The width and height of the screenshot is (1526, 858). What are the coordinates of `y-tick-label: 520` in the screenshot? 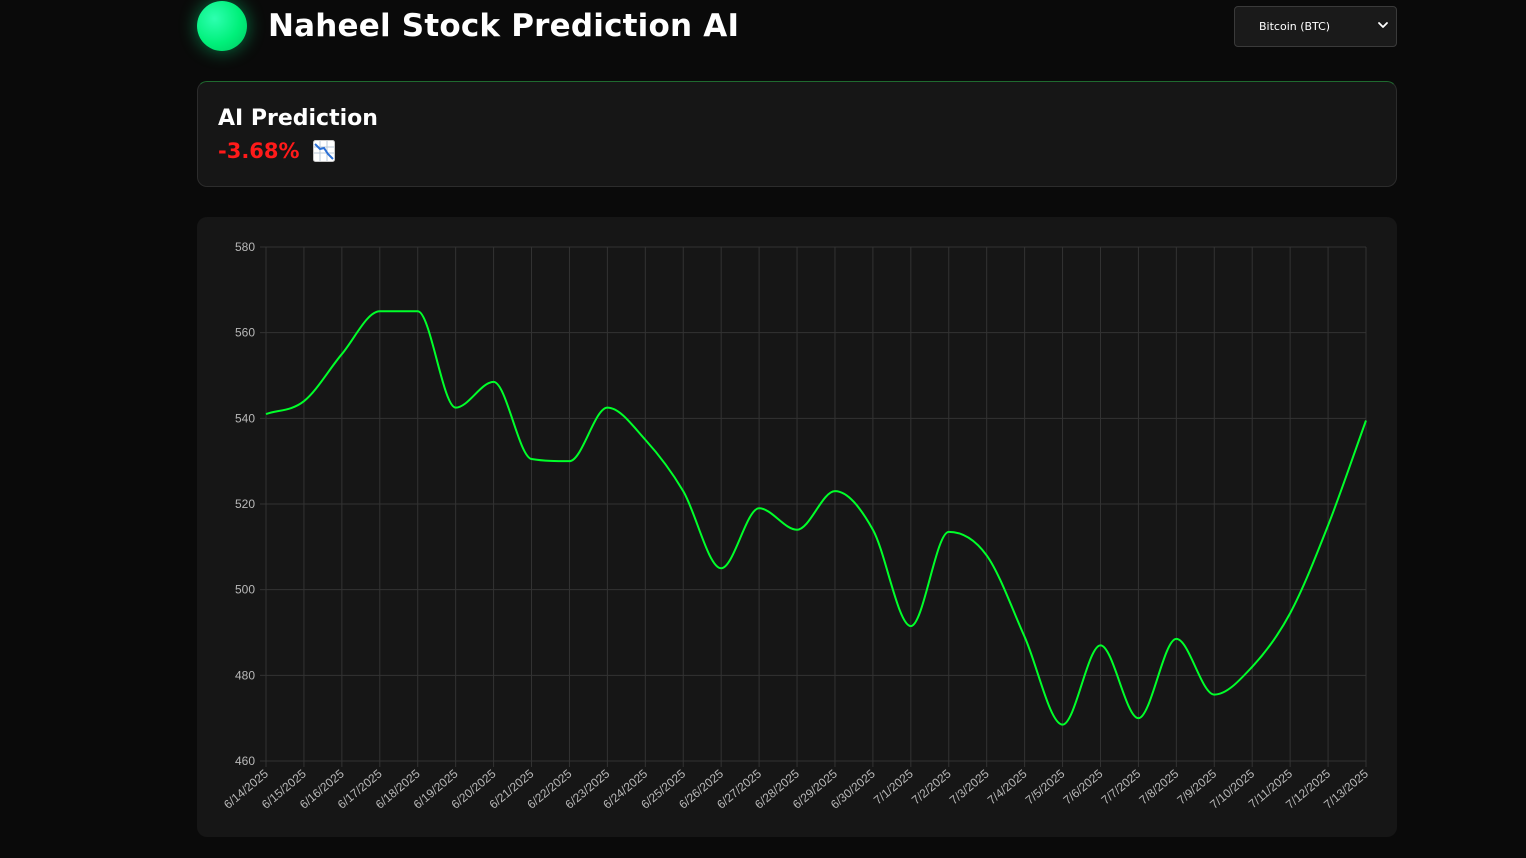 It's located at (245, 504).